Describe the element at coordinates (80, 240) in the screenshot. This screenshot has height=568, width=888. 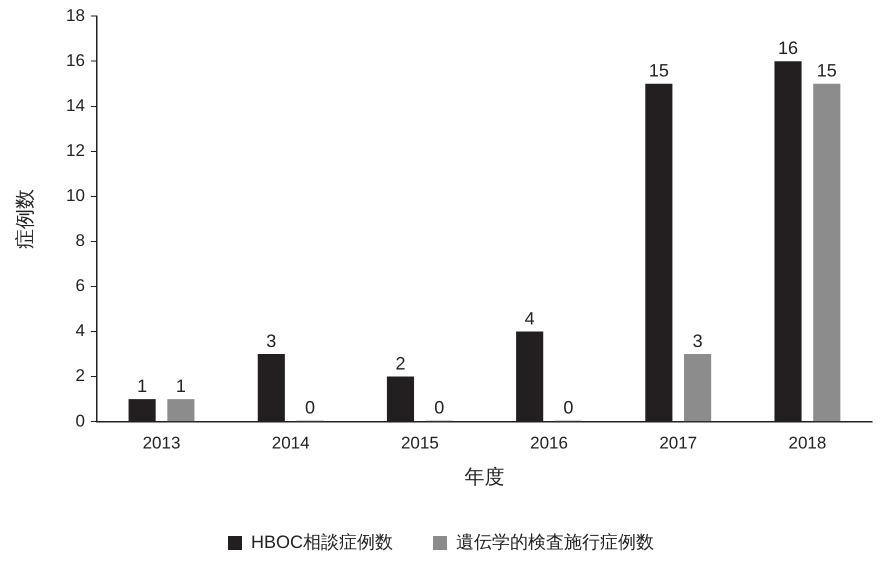
I see `y-tick-label: 8` at that location.